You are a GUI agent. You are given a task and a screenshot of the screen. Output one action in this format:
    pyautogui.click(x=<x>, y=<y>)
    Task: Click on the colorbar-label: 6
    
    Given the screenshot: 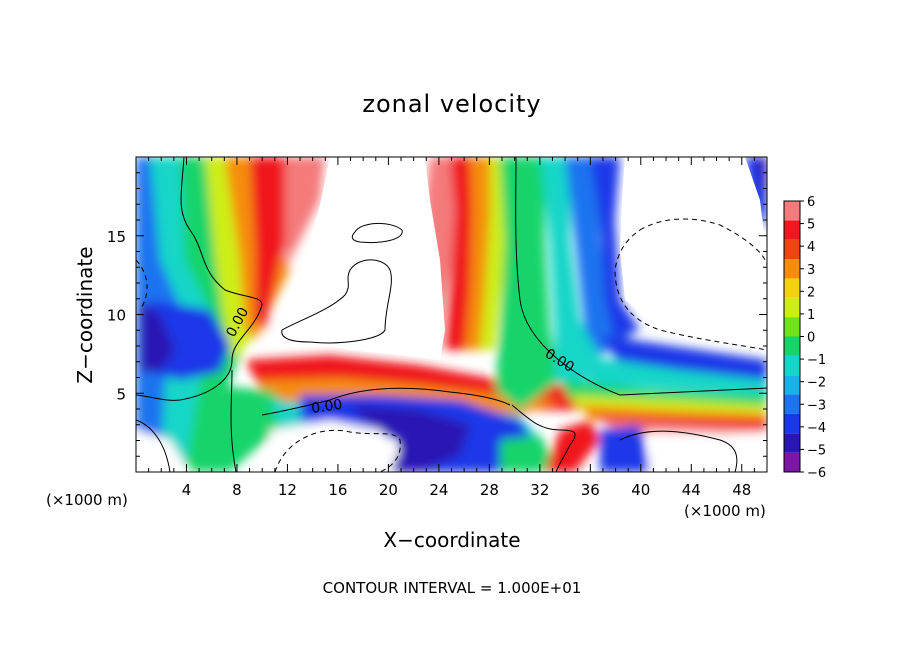 What is the action you would take?
    pyautogui.click(x=811, y=202)
    